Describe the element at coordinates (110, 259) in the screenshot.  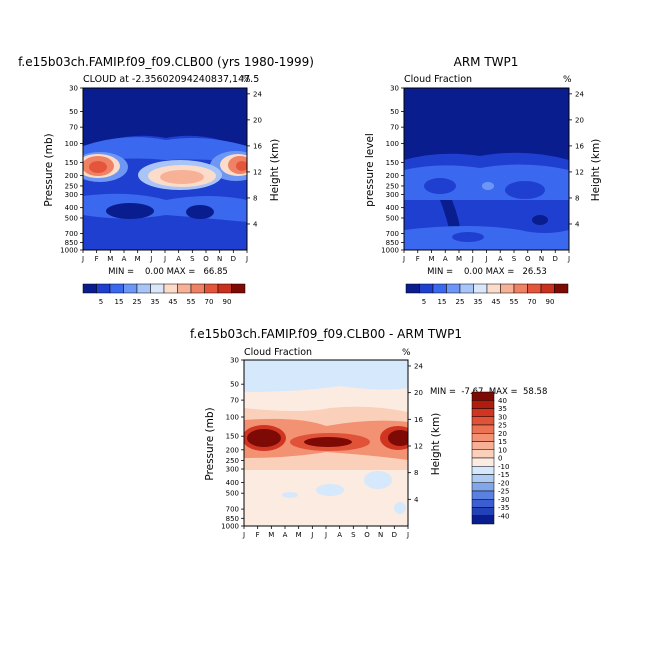
I see `panel-model-xtick-label: M` at that location.